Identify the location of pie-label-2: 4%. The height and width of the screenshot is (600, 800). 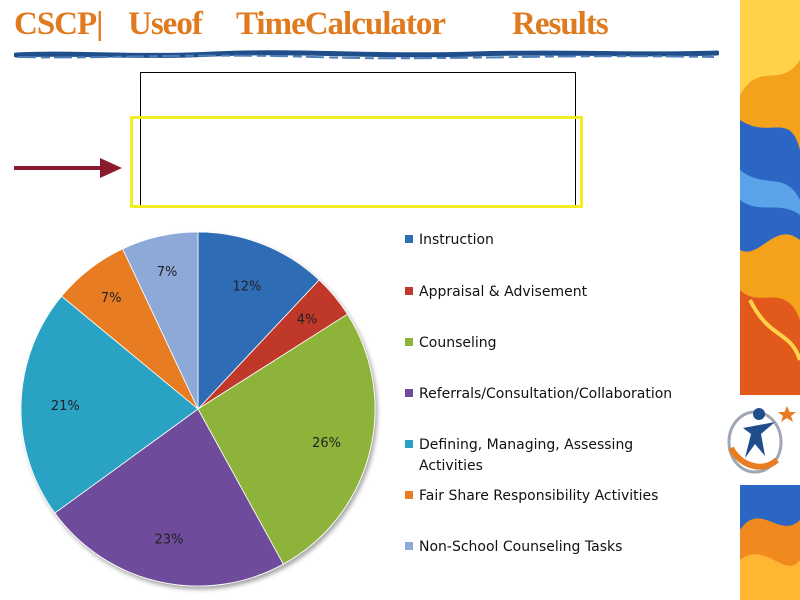
(307, 320).